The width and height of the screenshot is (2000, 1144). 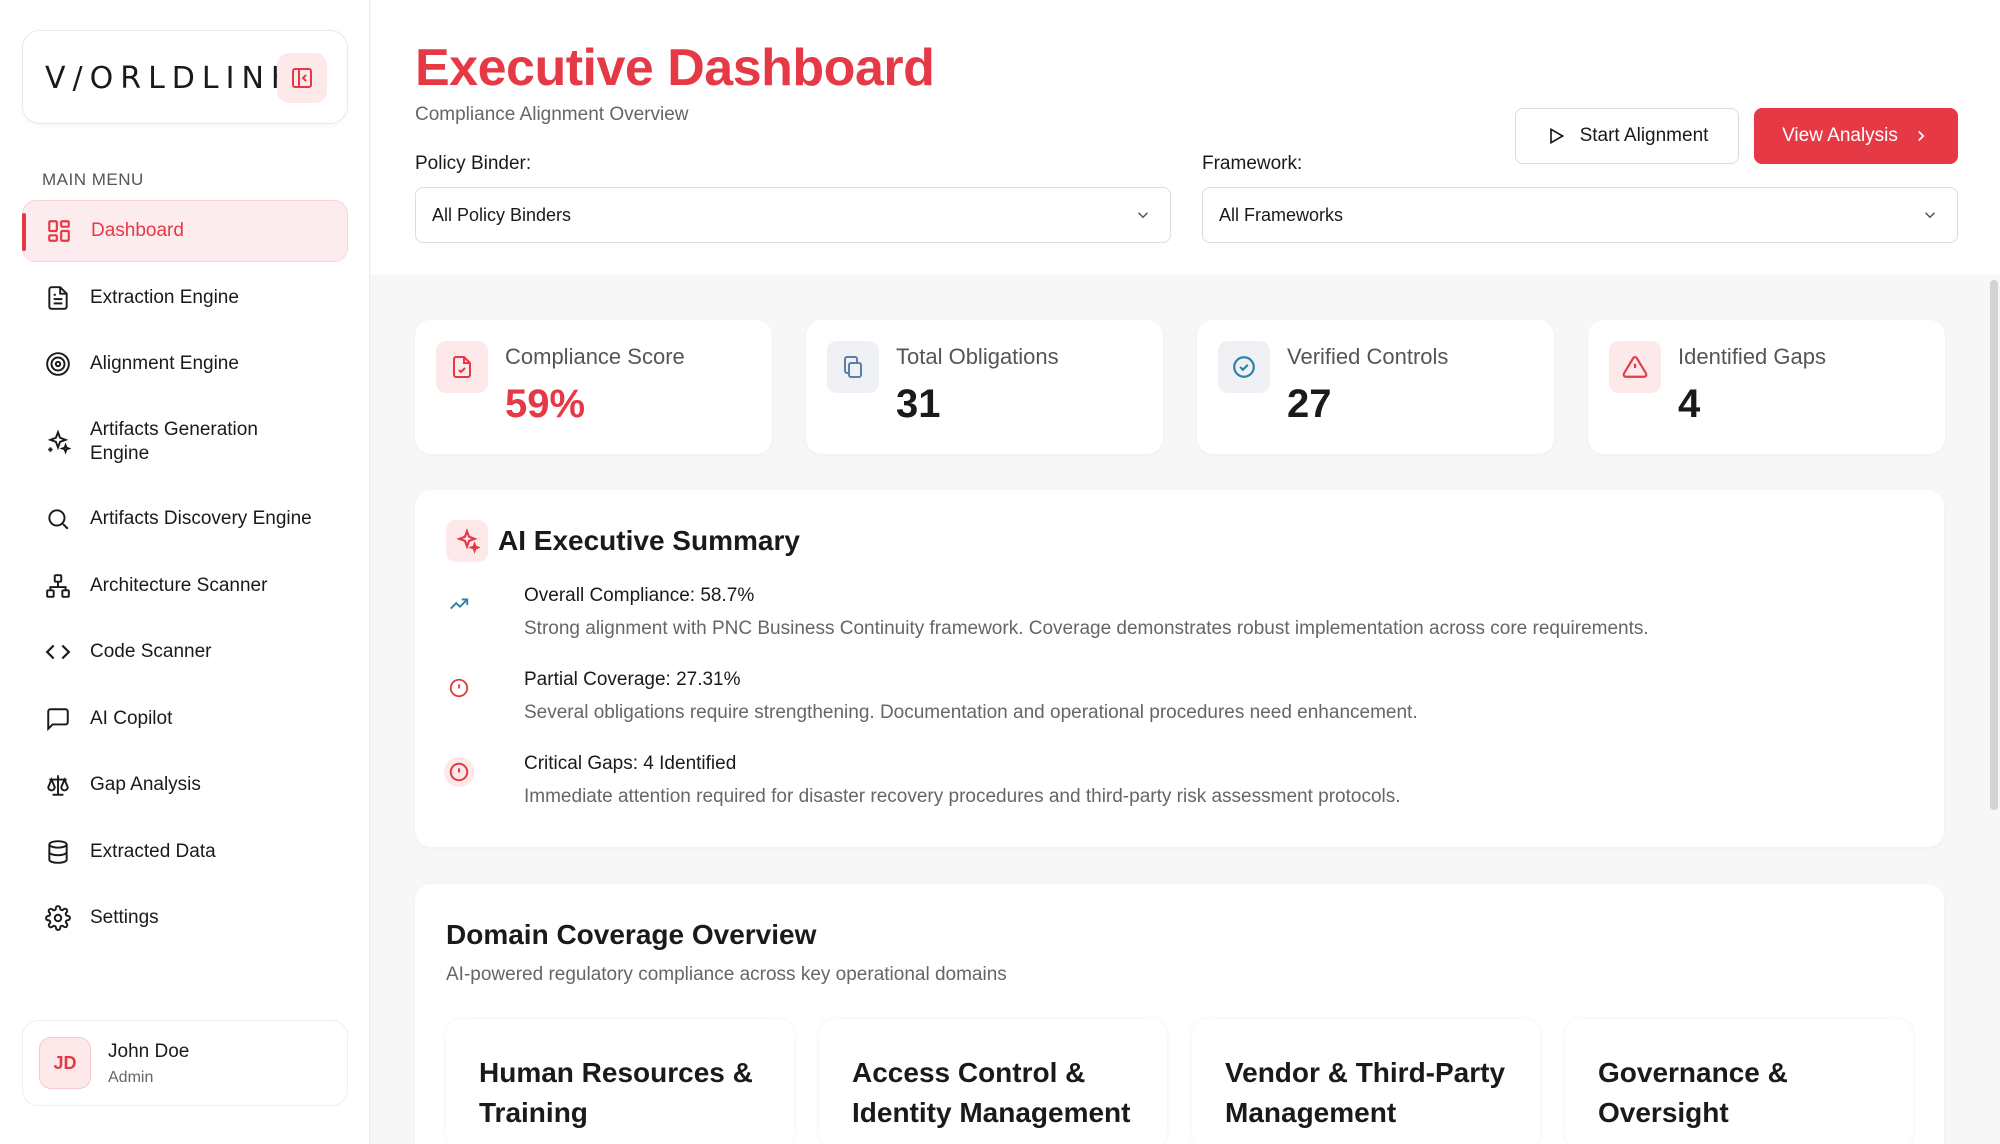 What do you see at coordinates (853, 367) in the screenshot?
I see `copy-icon` at bounding box center [853, 367].